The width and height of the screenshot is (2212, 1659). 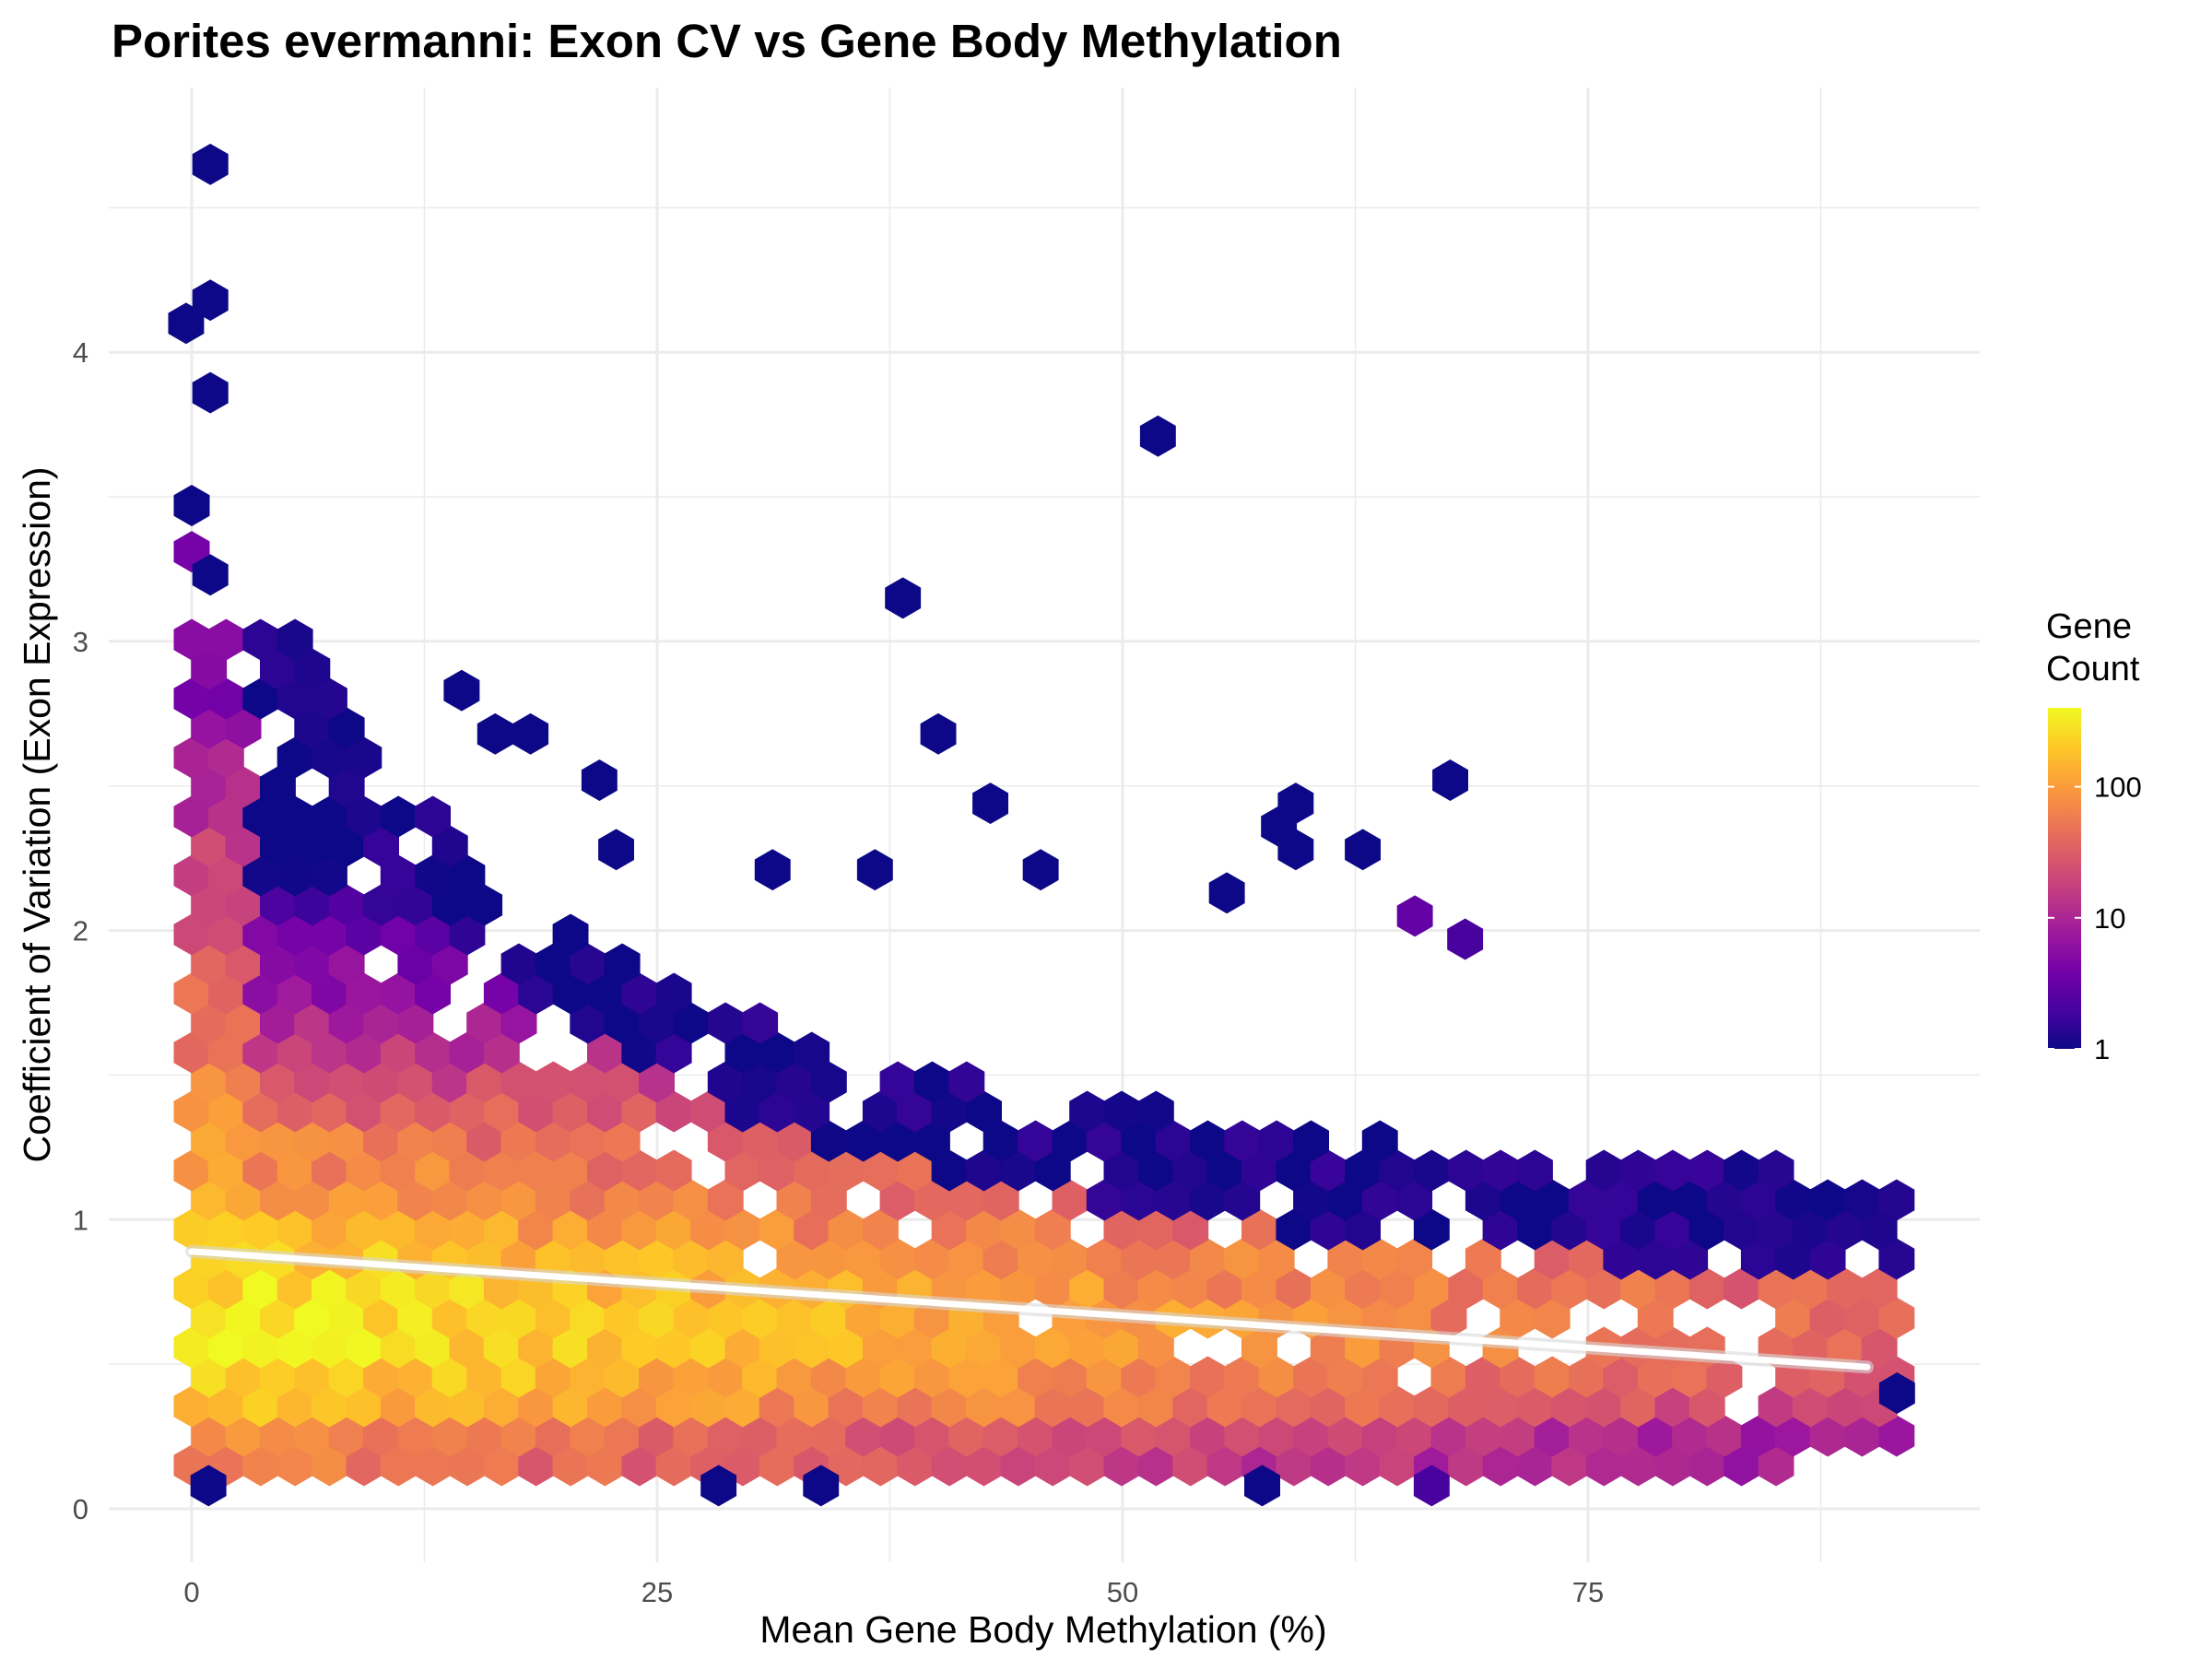 I want to click on y-tick-label: 0, so click(x=80, y=1509).